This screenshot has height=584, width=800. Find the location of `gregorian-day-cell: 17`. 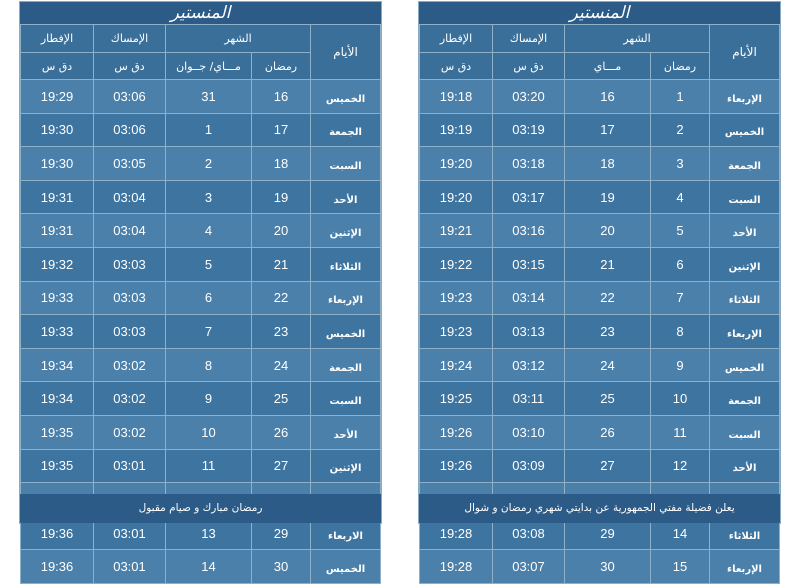

gregorian-day-cell: 17 is located at coordinates (607, 130).